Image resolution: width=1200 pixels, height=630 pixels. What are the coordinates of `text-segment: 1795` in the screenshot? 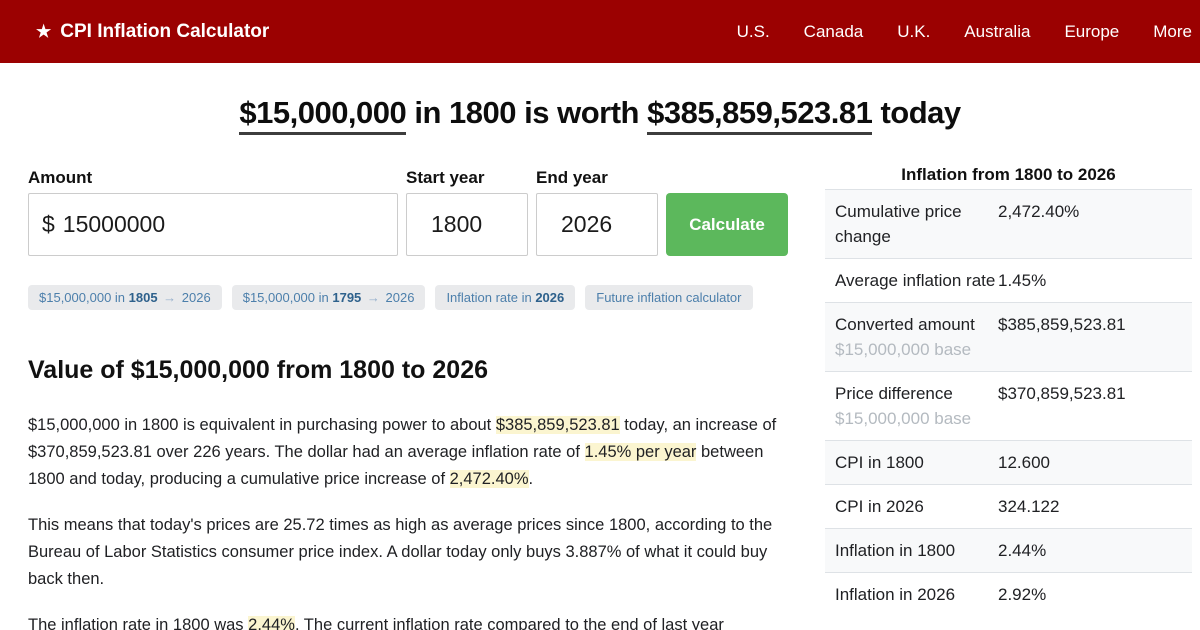 It's located at (347, 297).